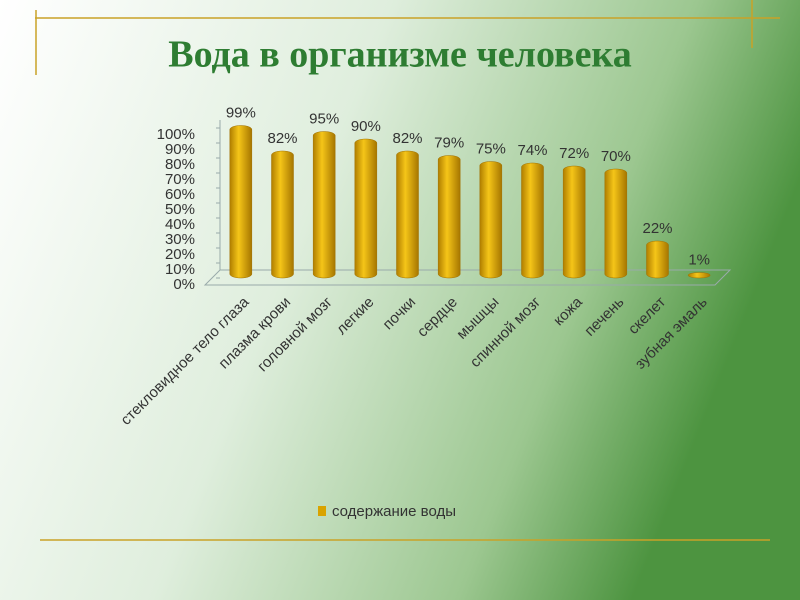  I want to click on value-label: 72%, so click(574, 153).